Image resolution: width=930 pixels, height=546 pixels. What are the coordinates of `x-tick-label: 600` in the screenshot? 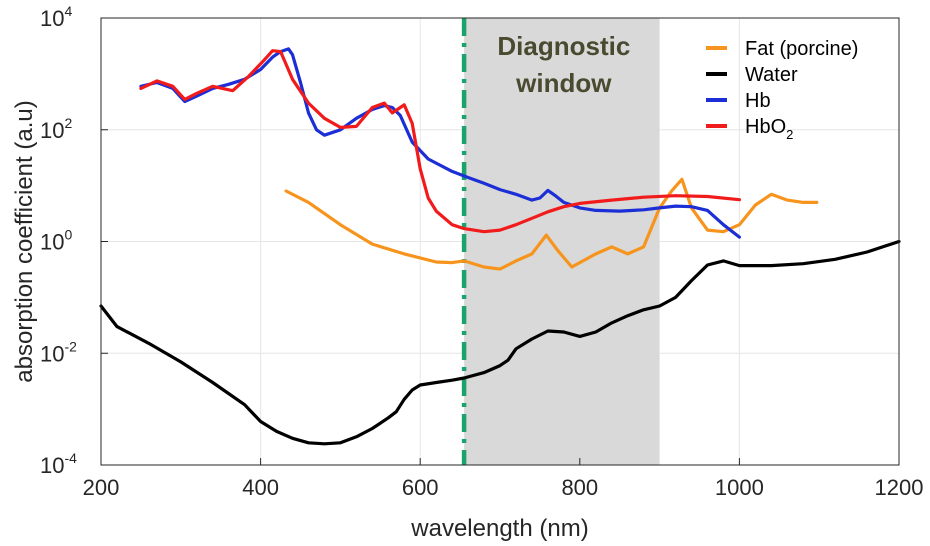 It's located at (420, 487).